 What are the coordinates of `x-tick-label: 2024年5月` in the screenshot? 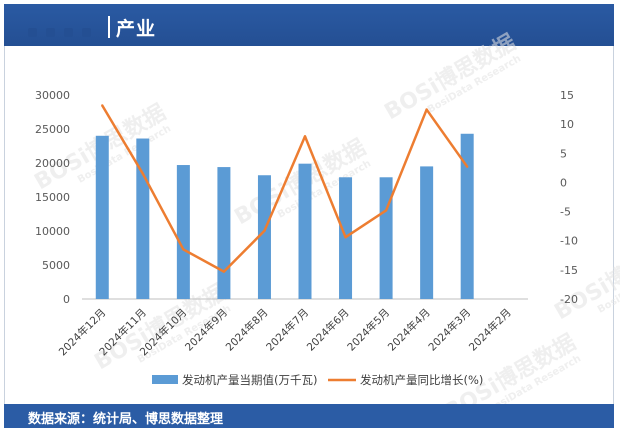 It's located at (369, 330).